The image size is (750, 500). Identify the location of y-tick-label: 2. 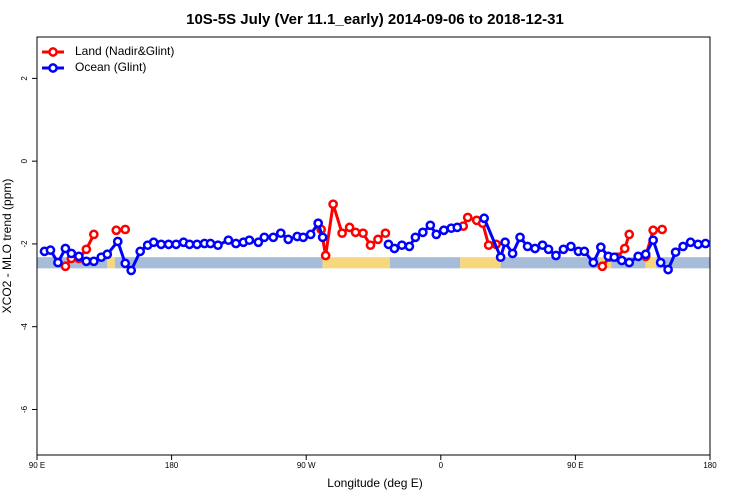
(24, 78).